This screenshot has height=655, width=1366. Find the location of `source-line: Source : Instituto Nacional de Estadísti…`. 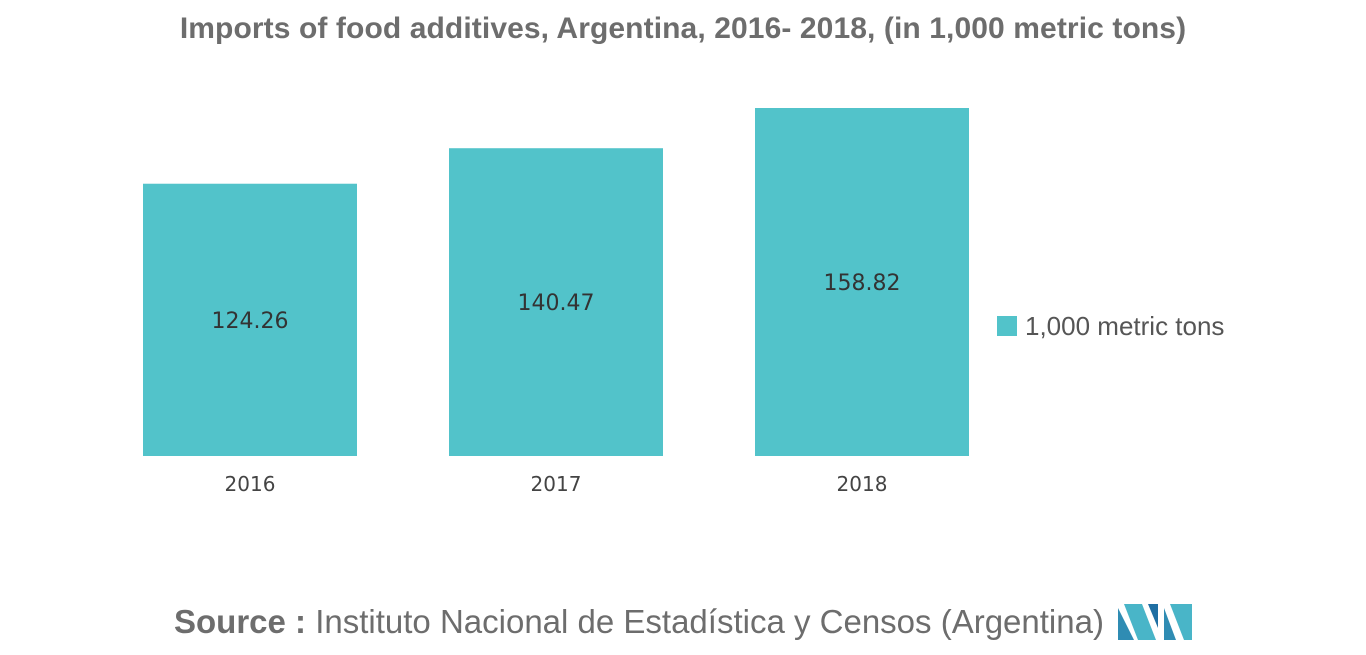

source-line: Source : Instituto Nacional de Estadísti… is located at coordinates (639, 622).